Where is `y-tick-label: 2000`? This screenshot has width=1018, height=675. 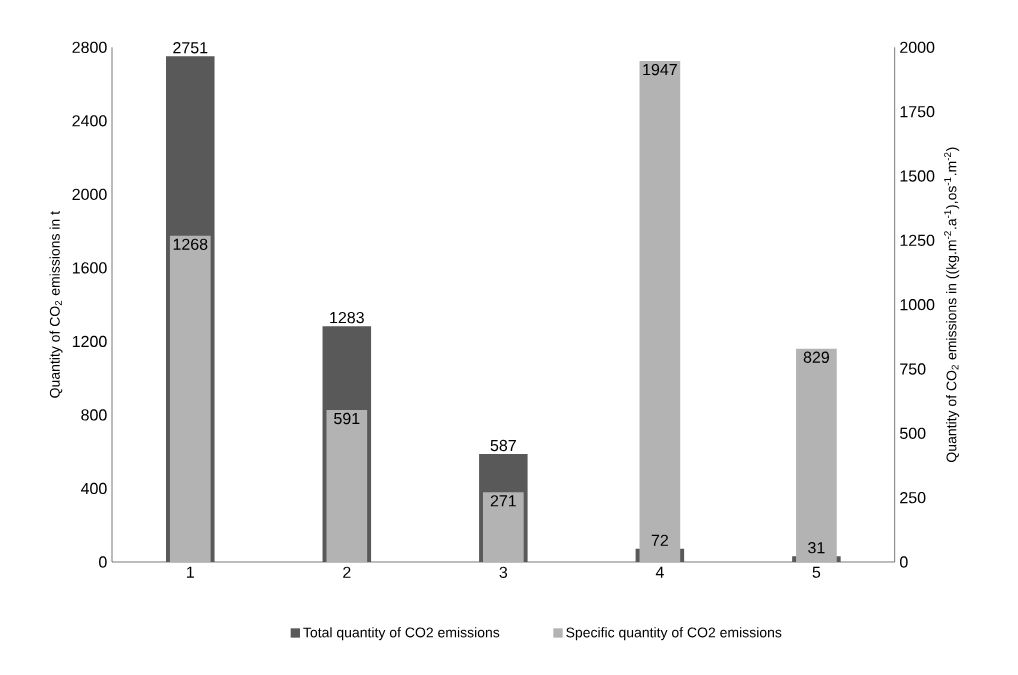
y-tick-label: 2000 is located at coordinates (89, 194).